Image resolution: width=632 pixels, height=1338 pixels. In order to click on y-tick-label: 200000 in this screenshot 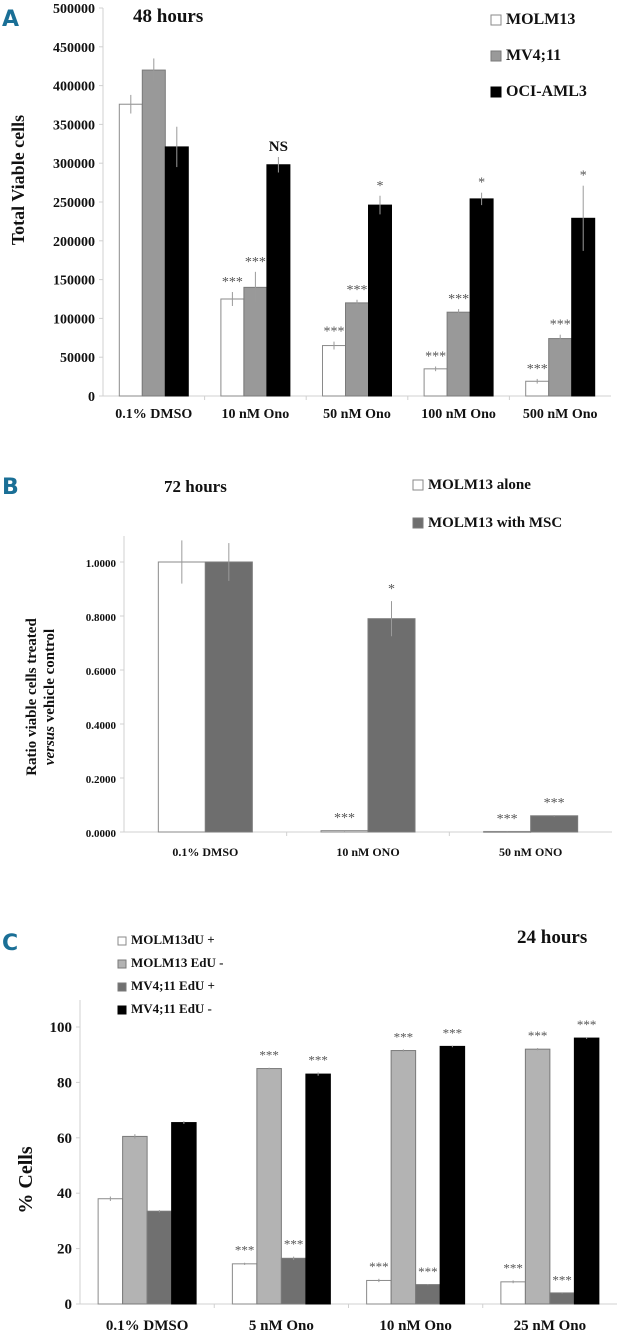, I will do `click(74, 242)`.